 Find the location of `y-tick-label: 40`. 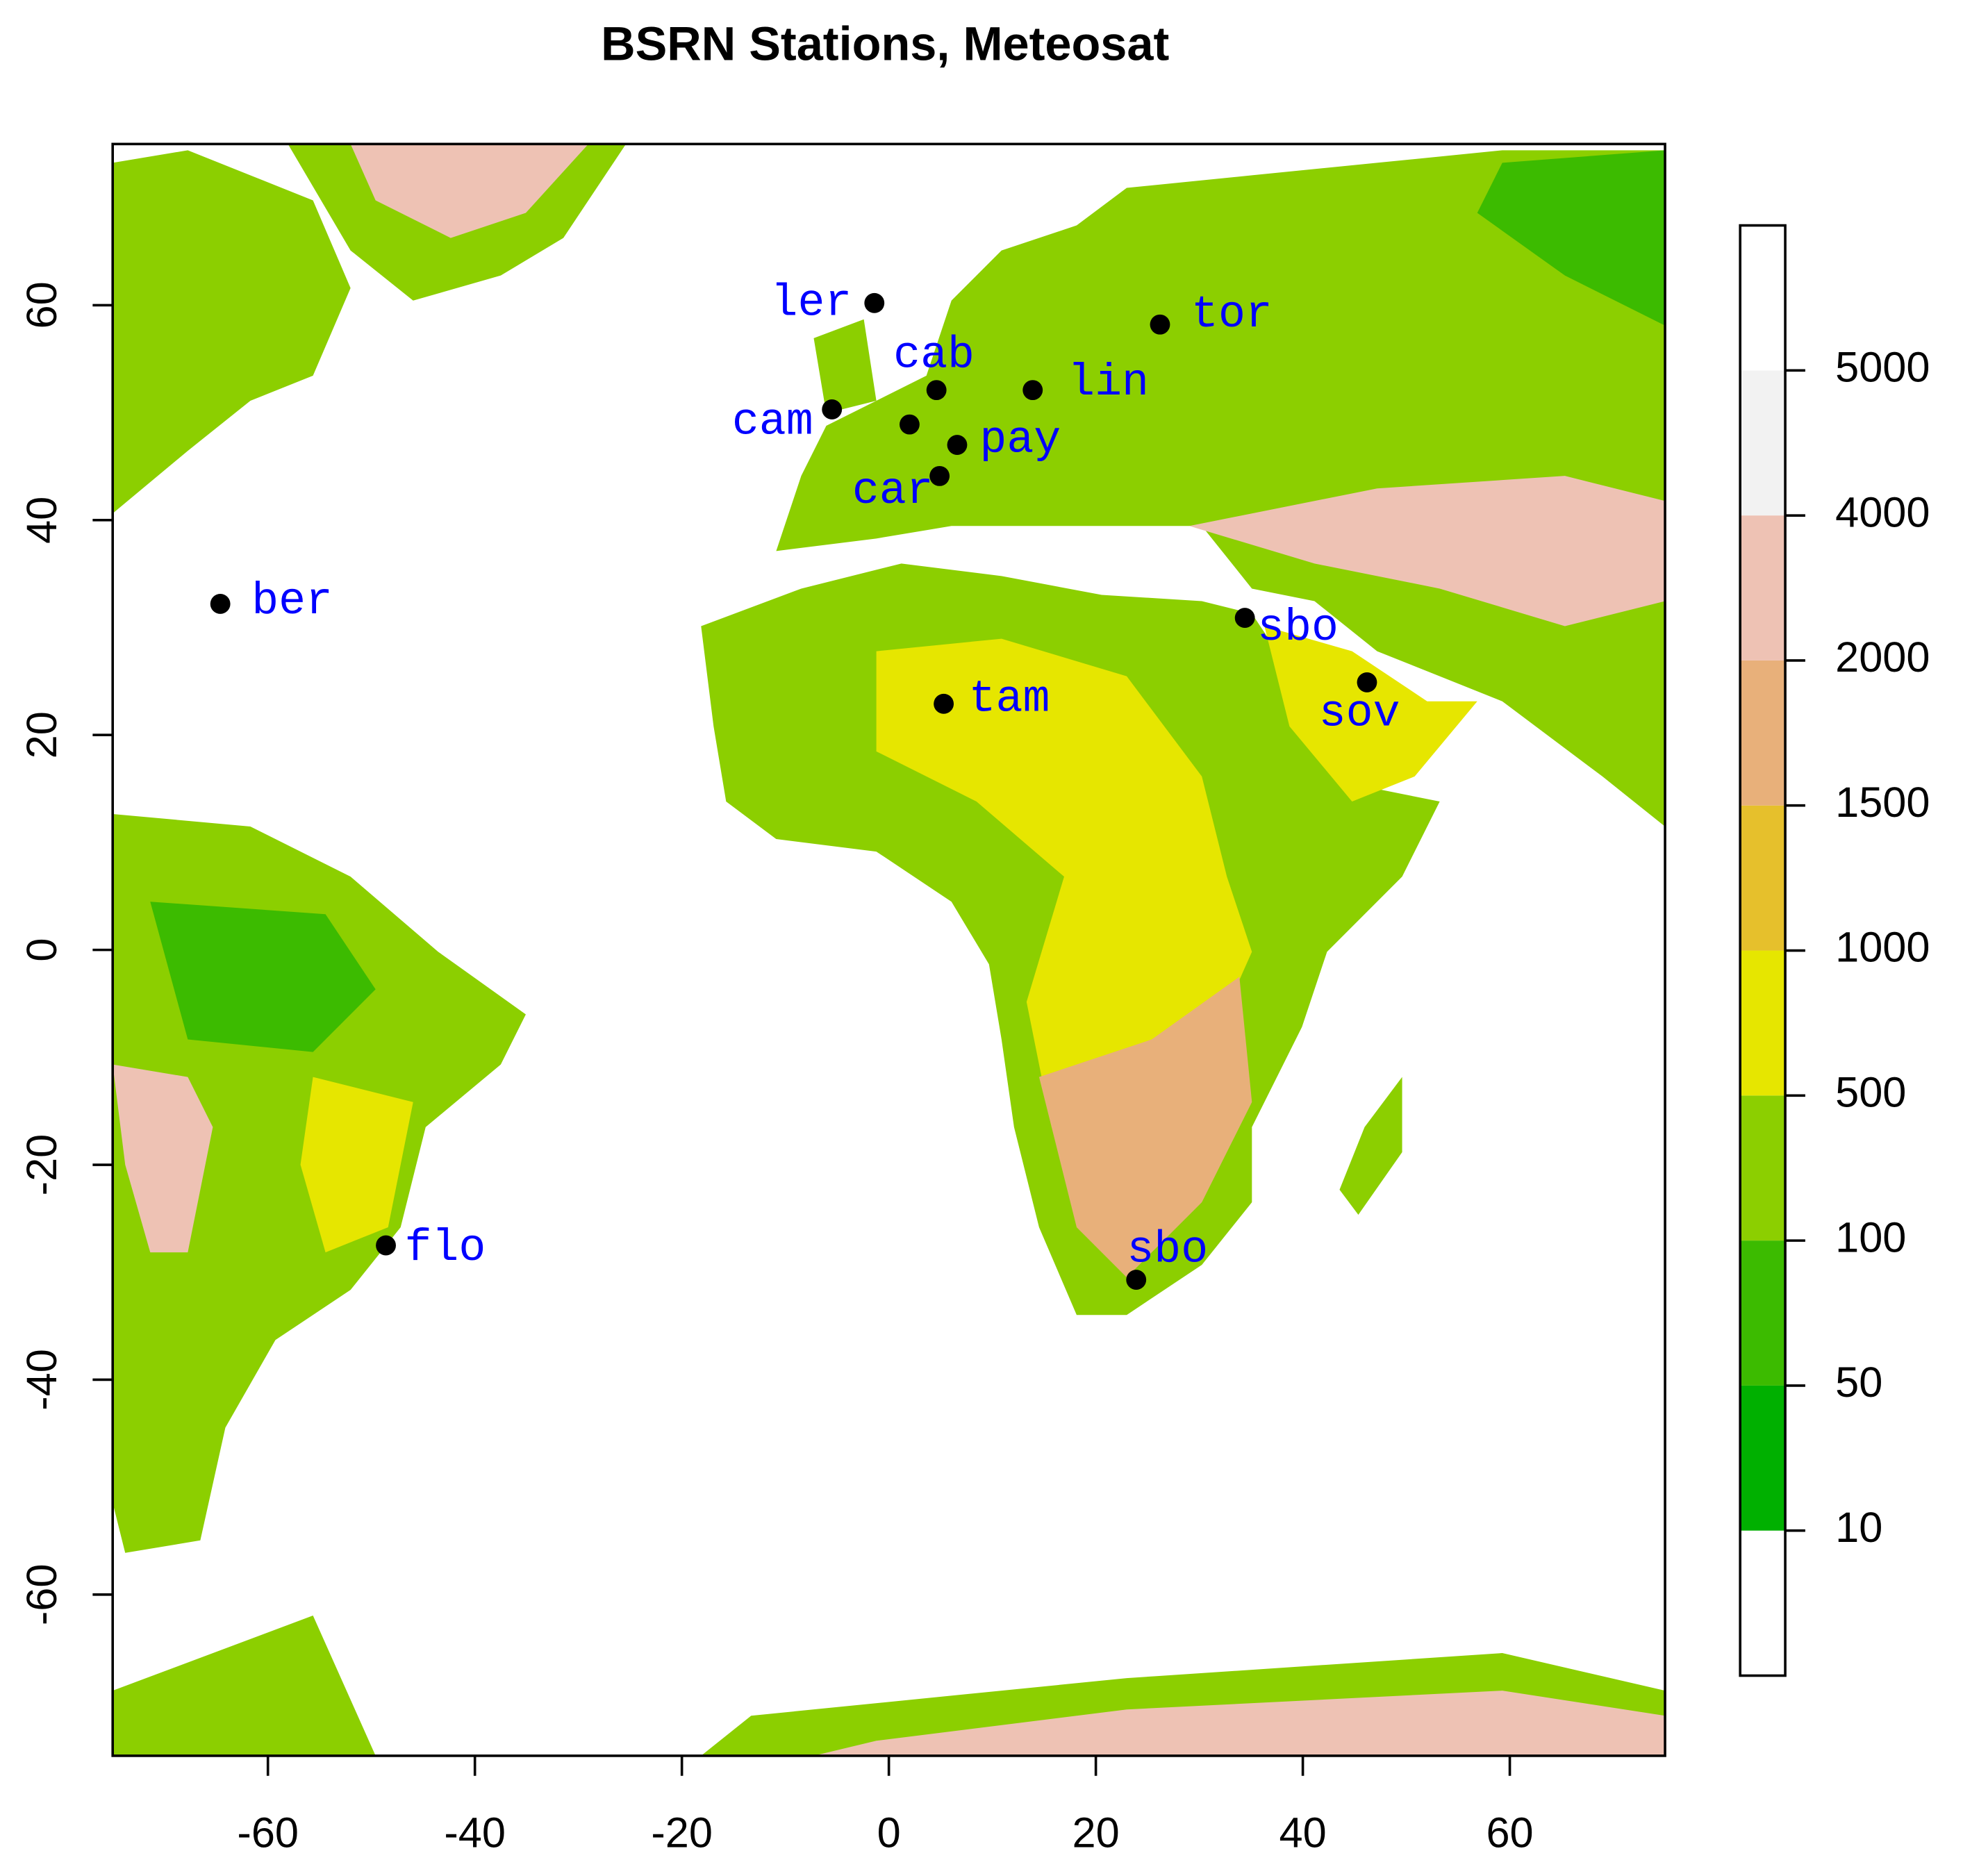

y-tick-label: 40 is located at coordinates (41, 520).